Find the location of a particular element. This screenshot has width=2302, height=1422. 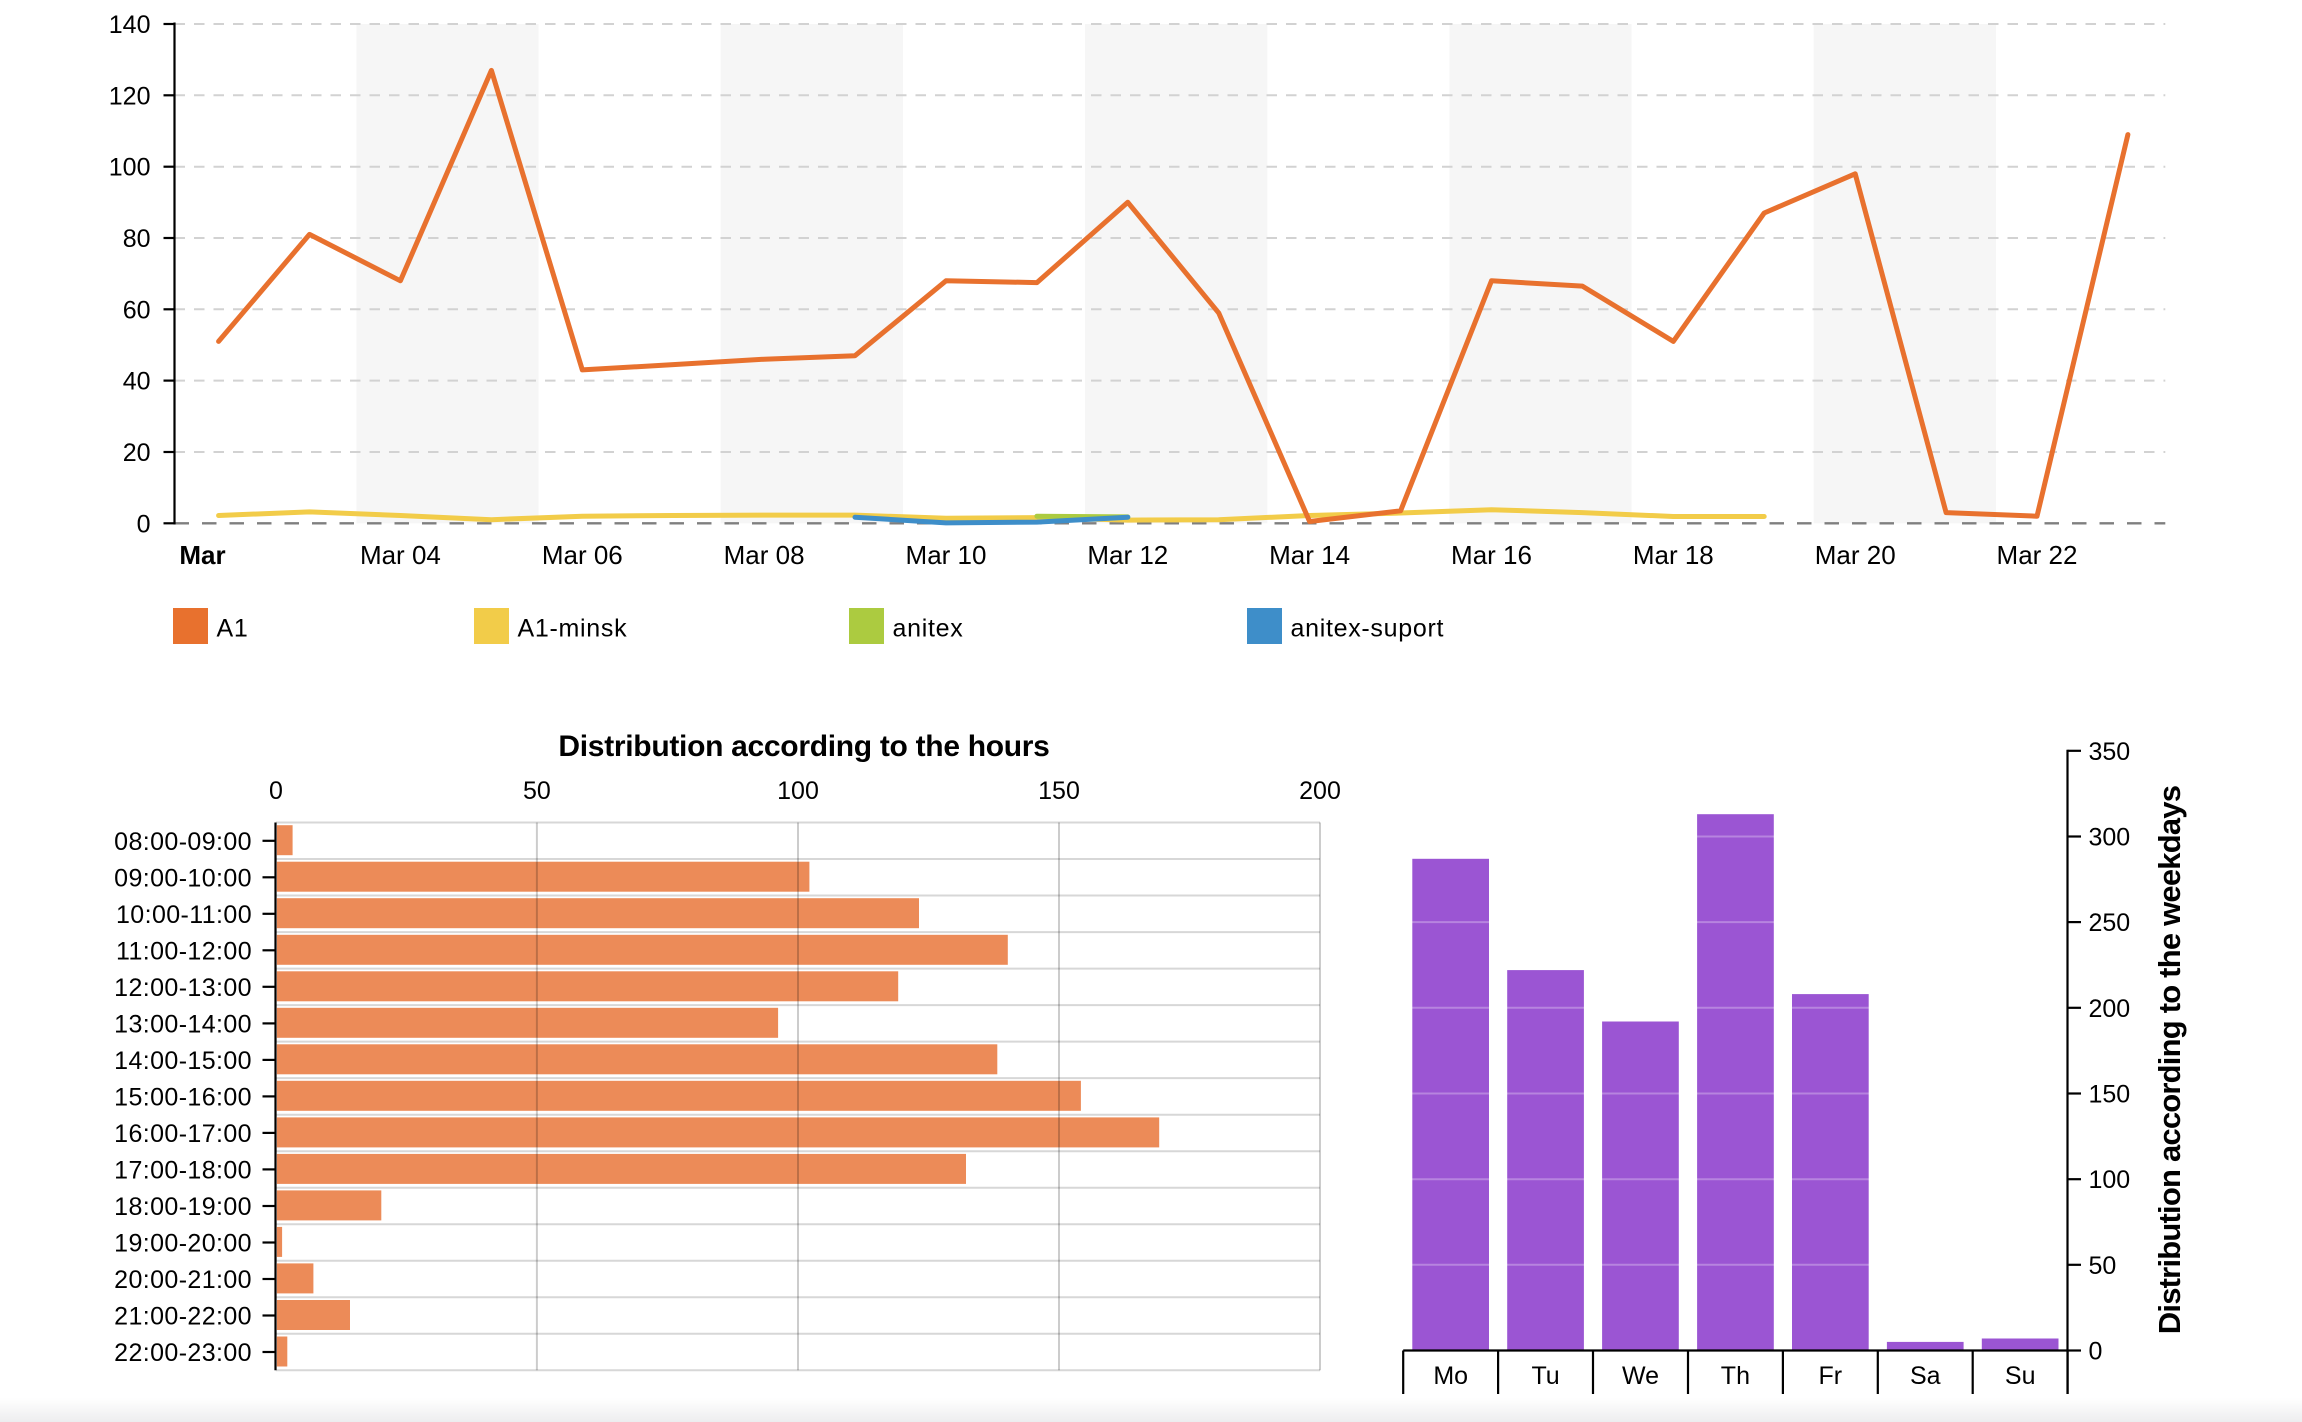

svg-text: Tu is located at coordinates (1545, 1376).